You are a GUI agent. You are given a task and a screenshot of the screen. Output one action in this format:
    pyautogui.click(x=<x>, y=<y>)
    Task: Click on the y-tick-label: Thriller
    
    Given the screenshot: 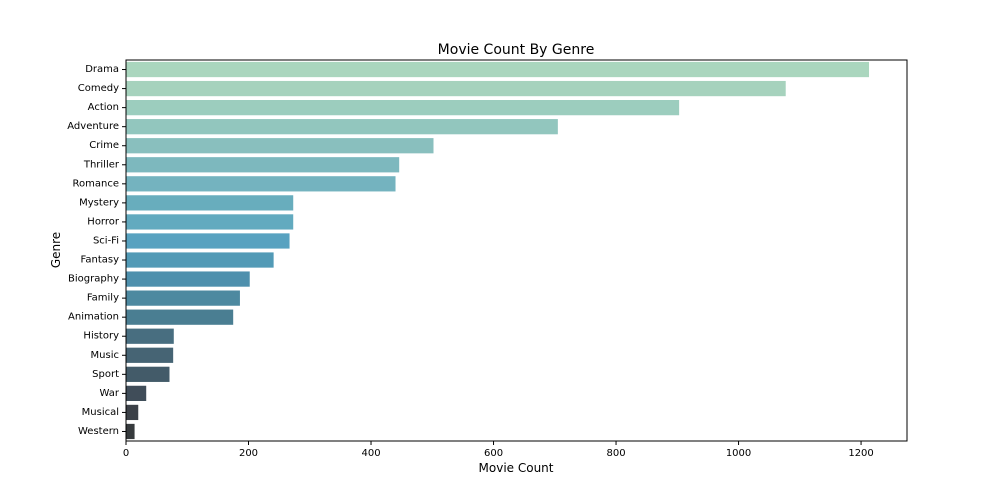 What is the action you would take?
    pyautogui.click(x=101, y=164)
    